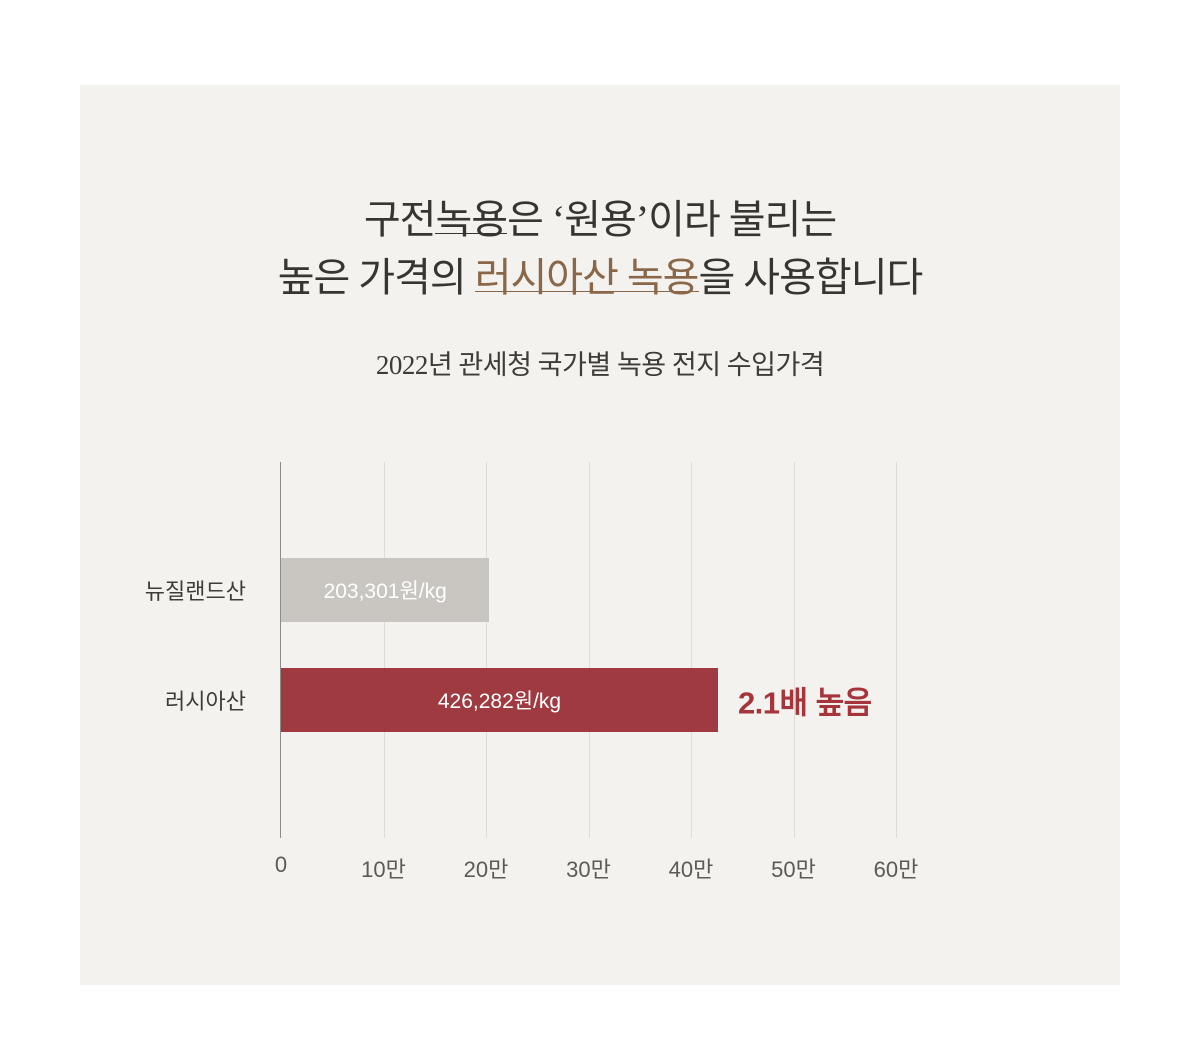 This screenshot has width=1200, height=1047. What do you see at coordinates (600, 365) in the screenshot?
I see `chart-subtitle: 2022년 관세청 국가별 녹용 전지 수입가격` at bounding box center [600, 365].